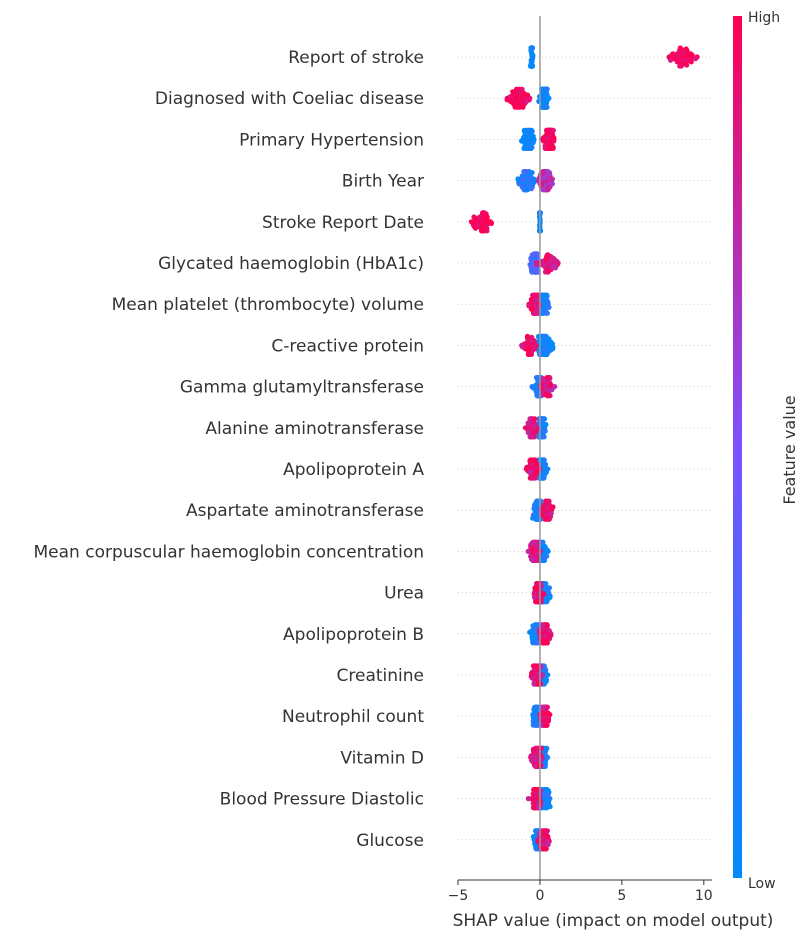 The width and height of the screenshot is (810, 940). Describe the element at coordinates (356, 58) in the screenshot. I see `feature-label: Report of stroke` at that location.